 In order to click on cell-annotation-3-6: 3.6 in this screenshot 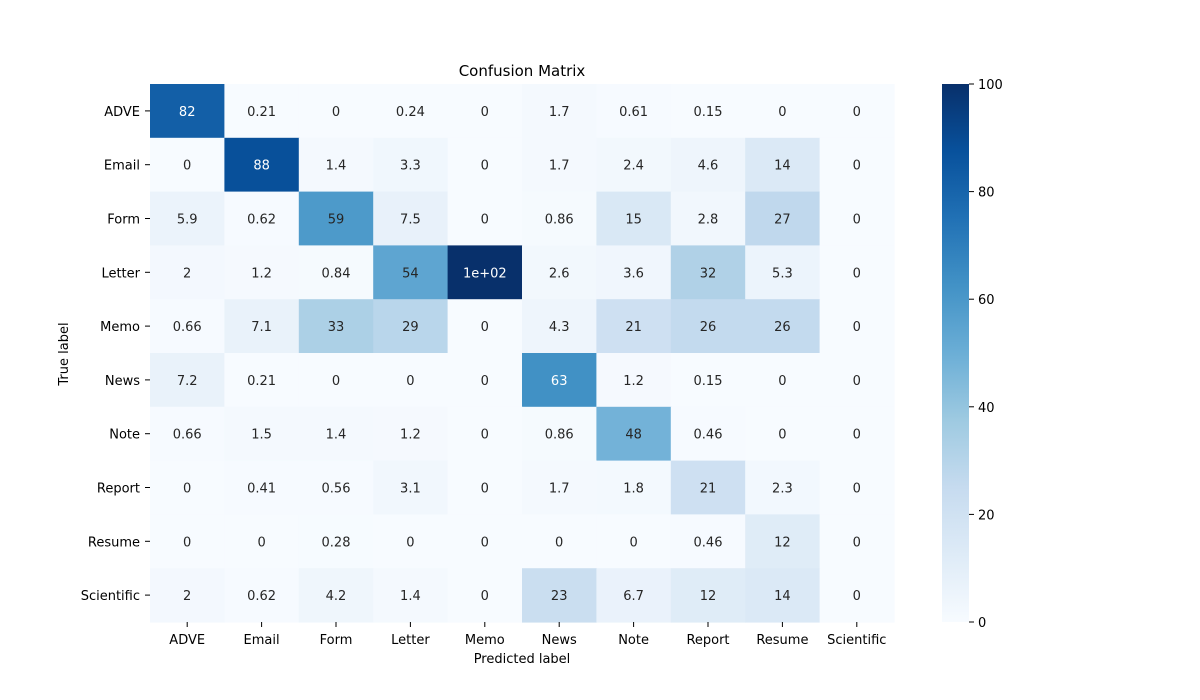, I will do `click(633, 273)`.